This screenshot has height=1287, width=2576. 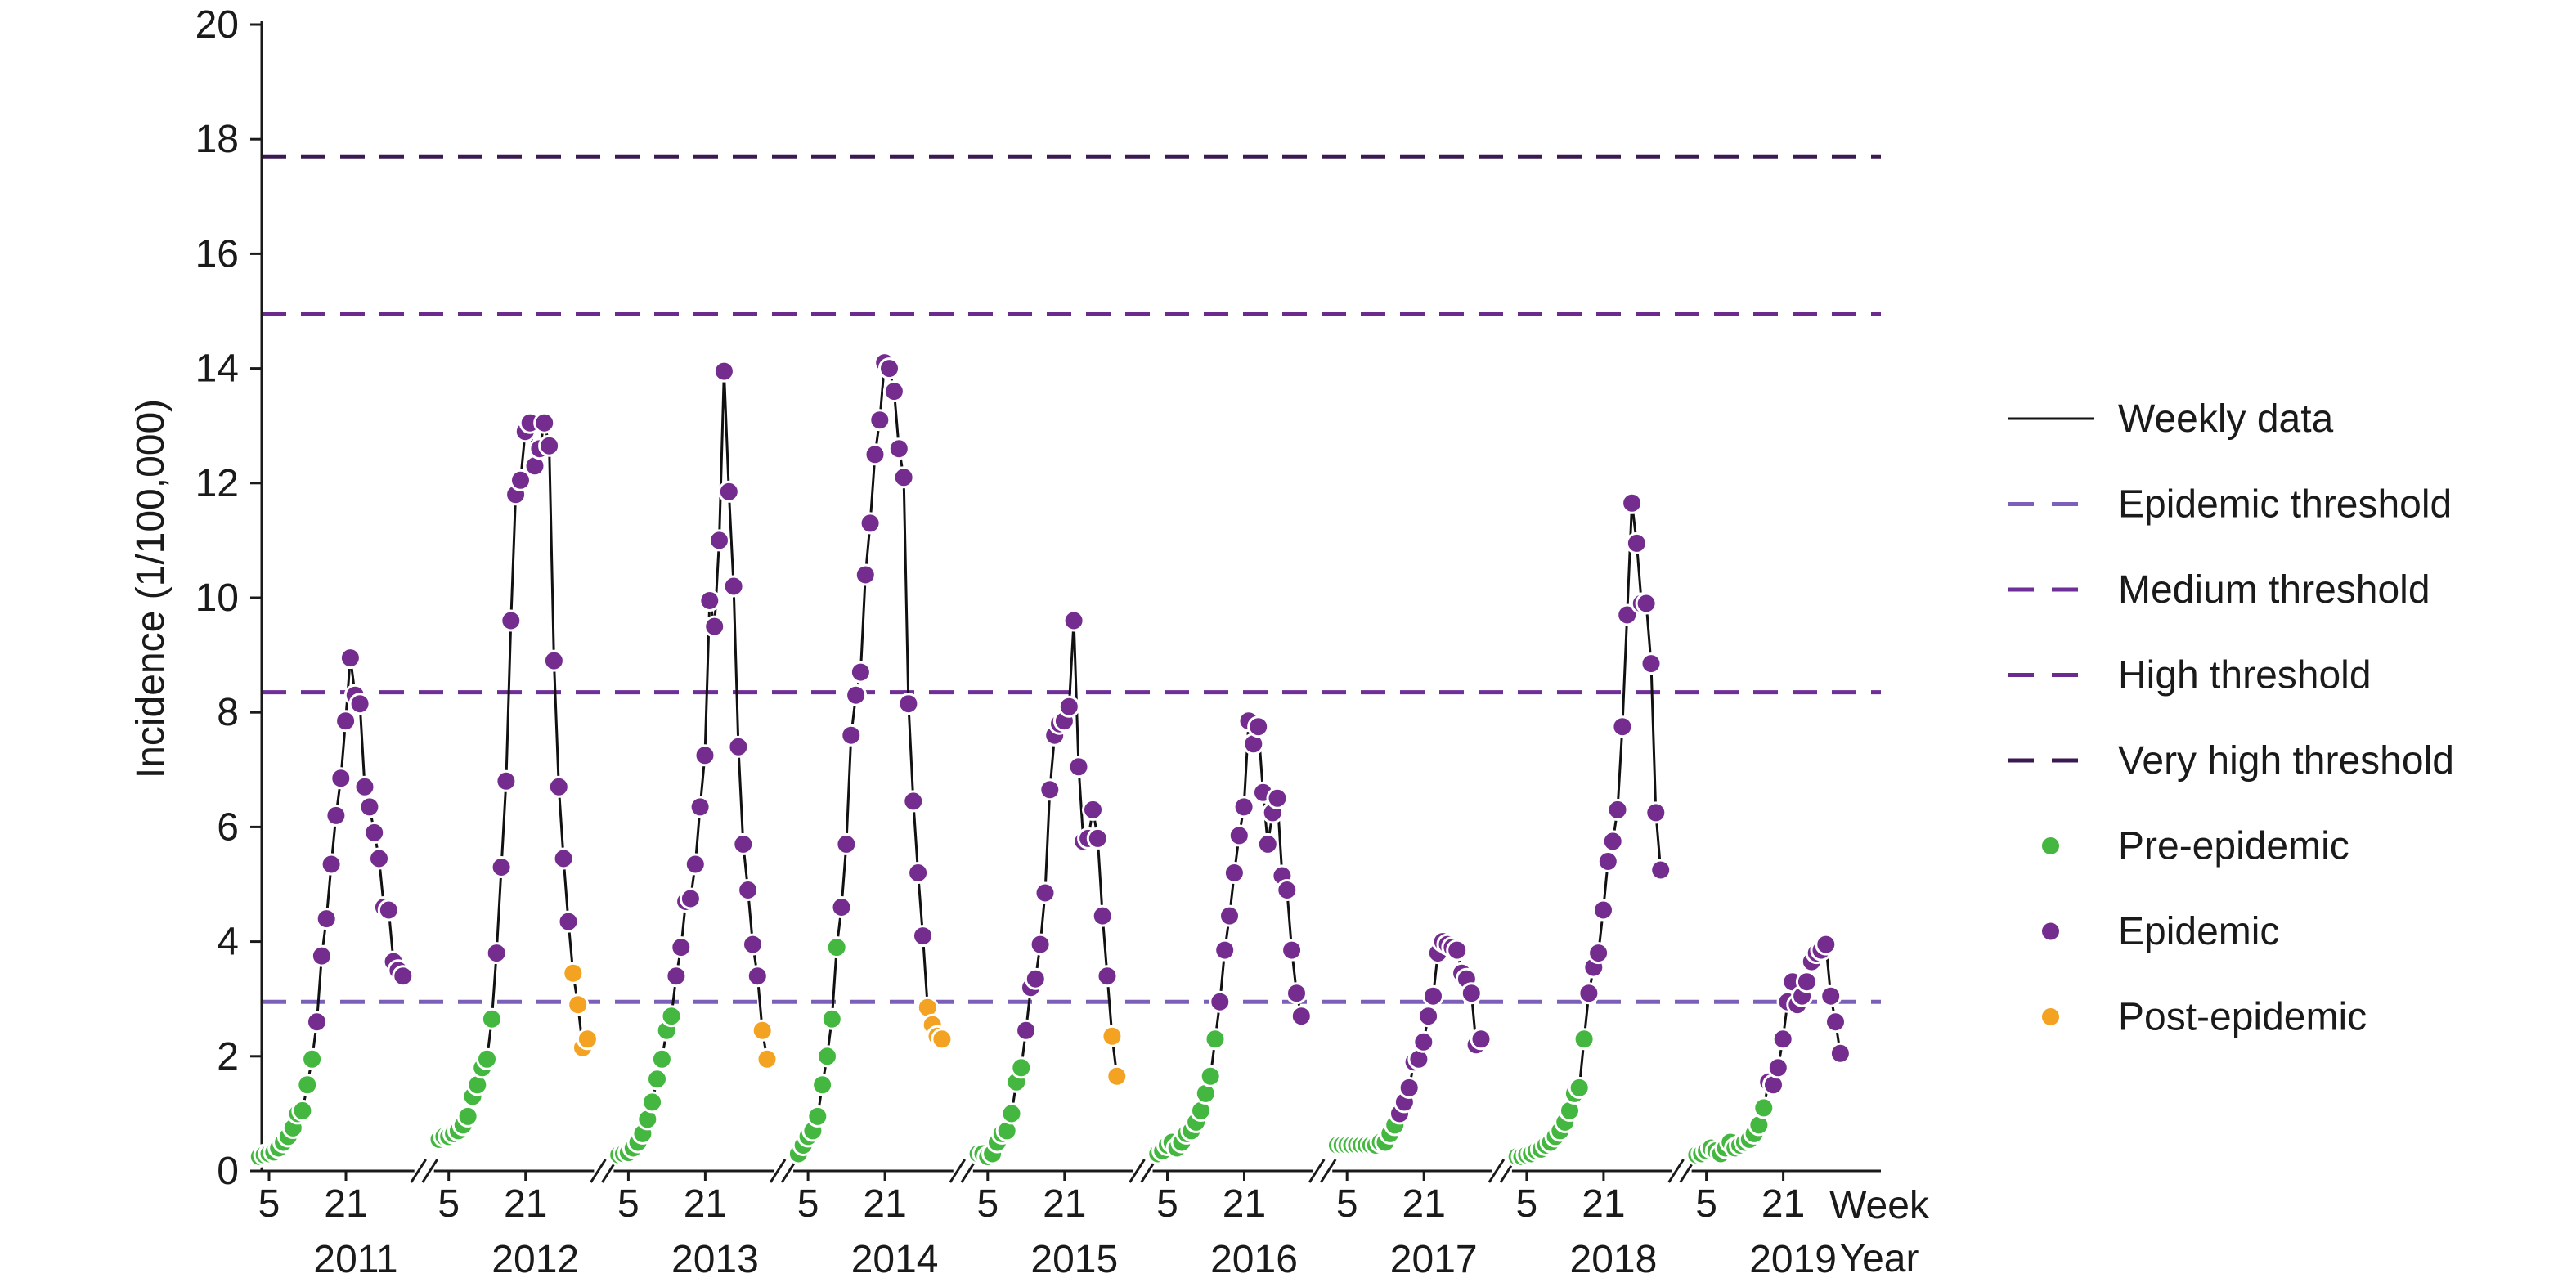 I want to click on x-axis-week-label: Week, so click(x=1879, y=1205).